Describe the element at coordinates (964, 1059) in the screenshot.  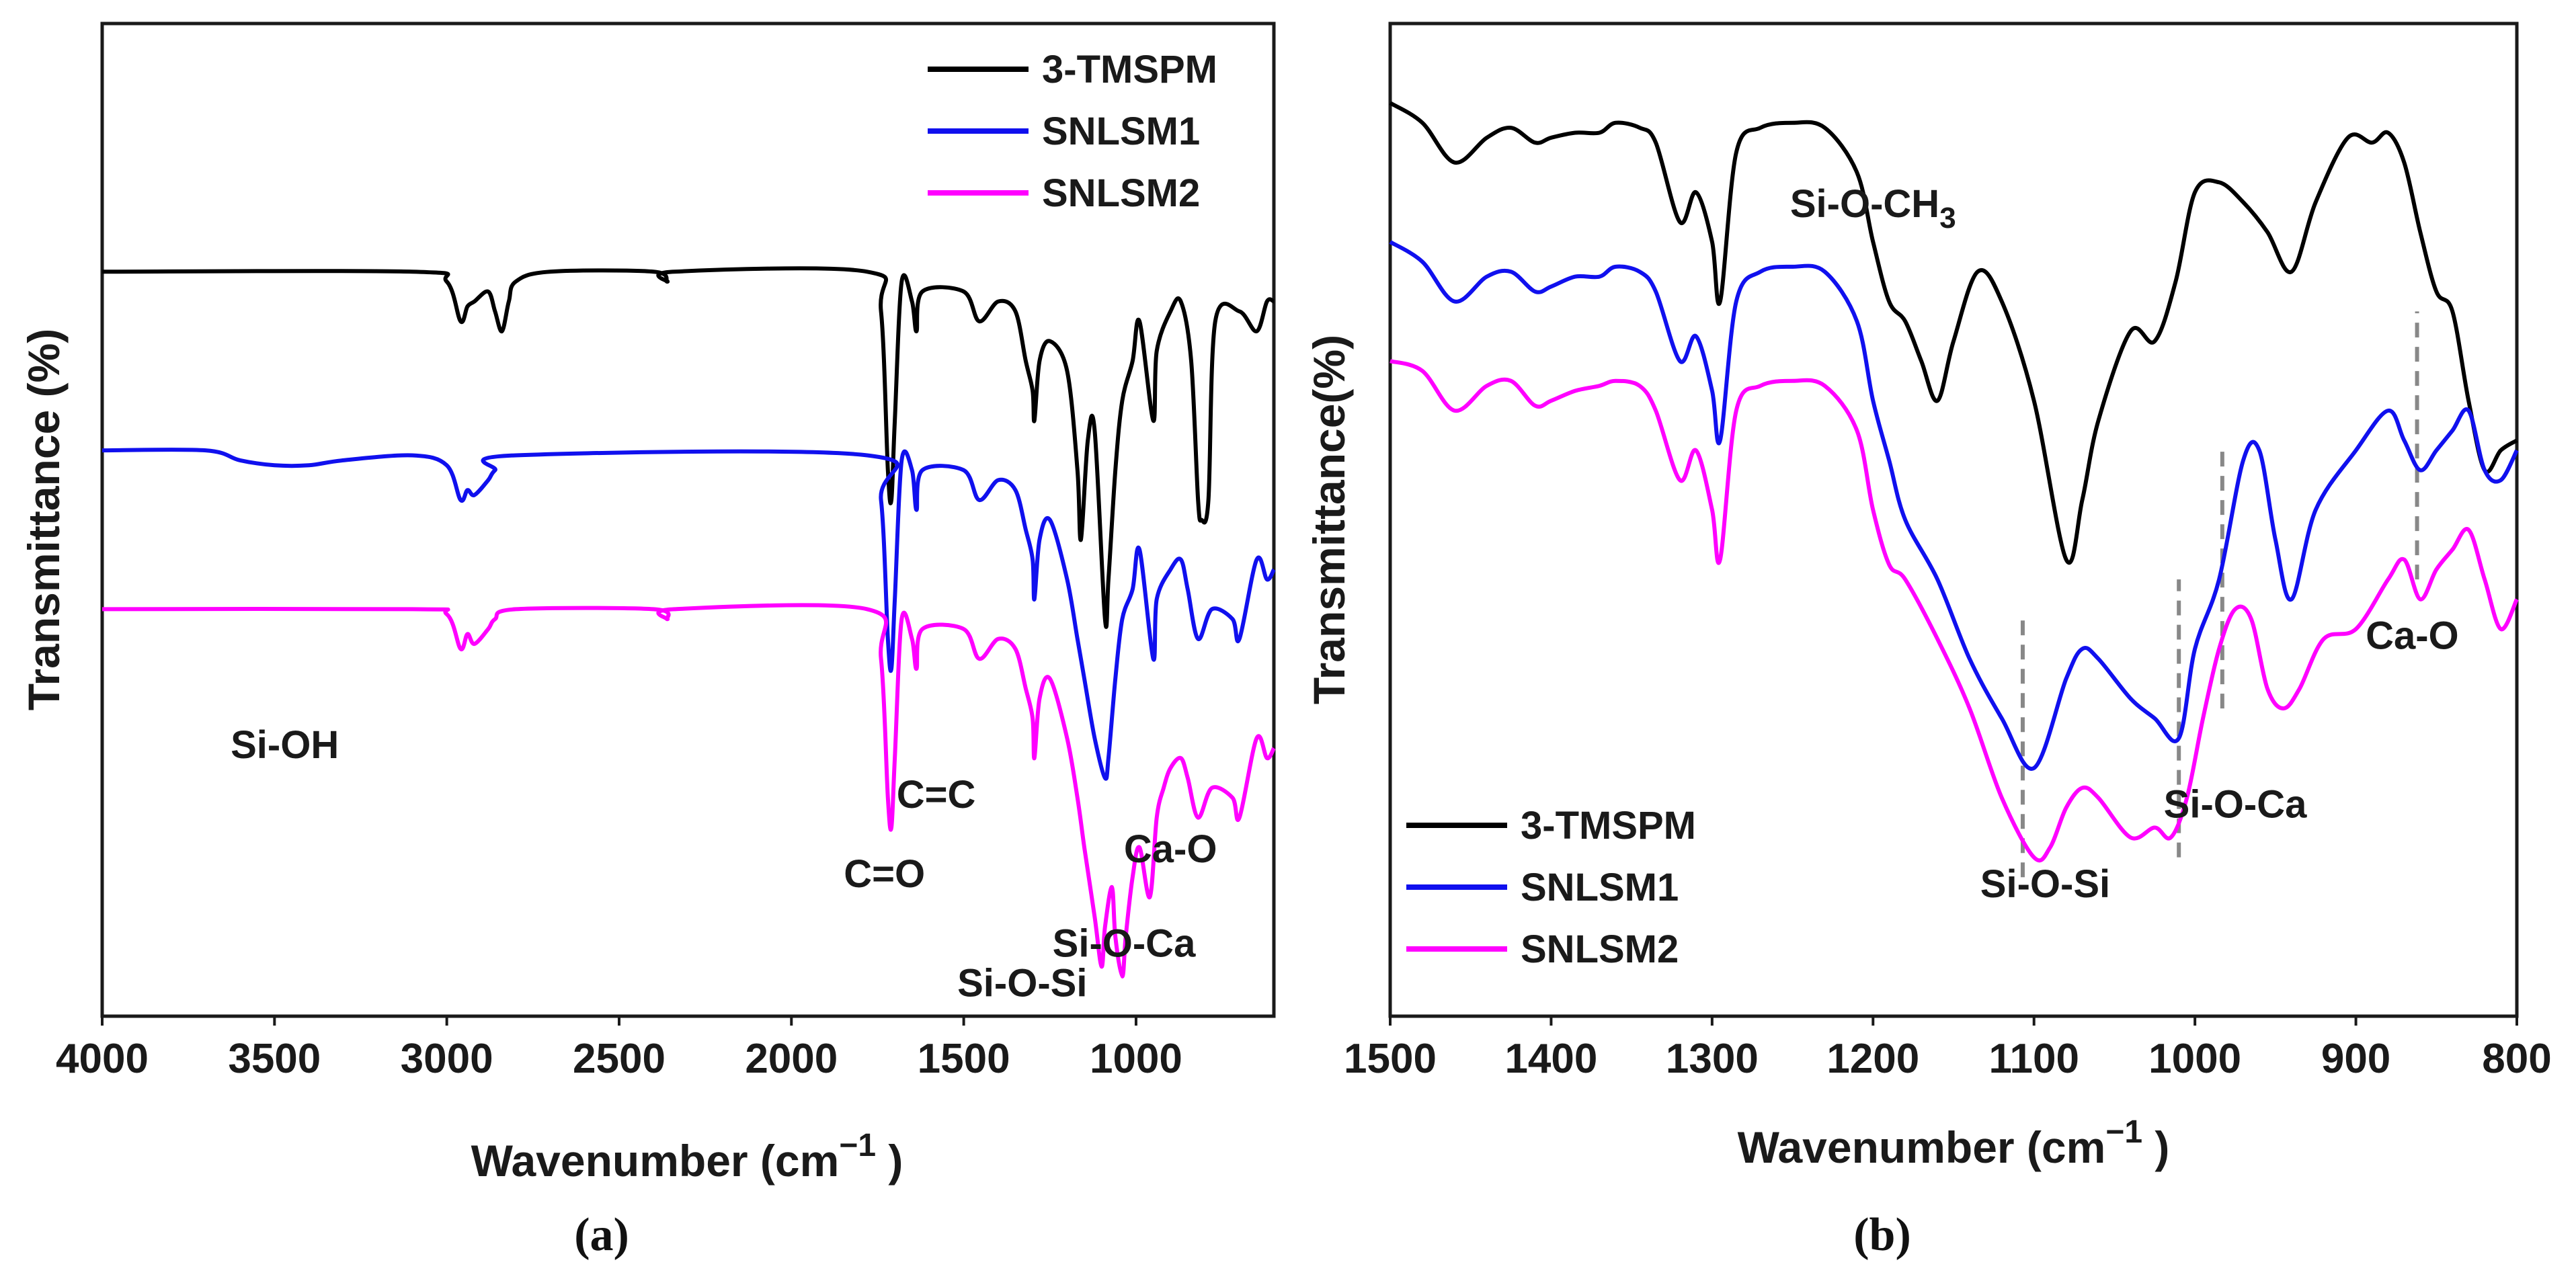
I see `x-tick-label-a-1500: 1500` at that location.